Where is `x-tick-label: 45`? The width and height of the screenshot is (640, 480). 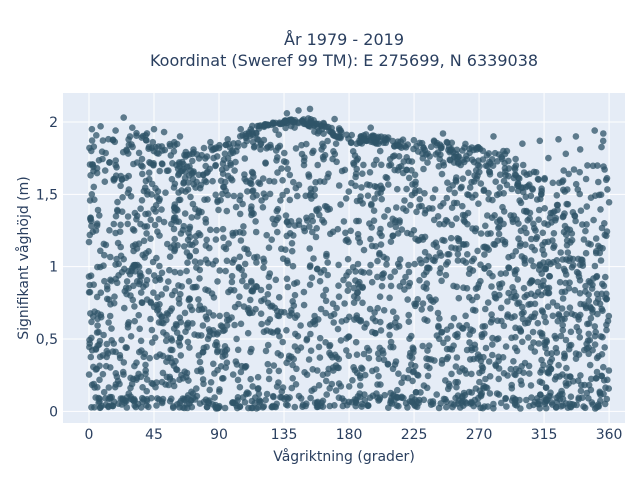
x-tick-label: 45 is located at coordinates (154, 435).